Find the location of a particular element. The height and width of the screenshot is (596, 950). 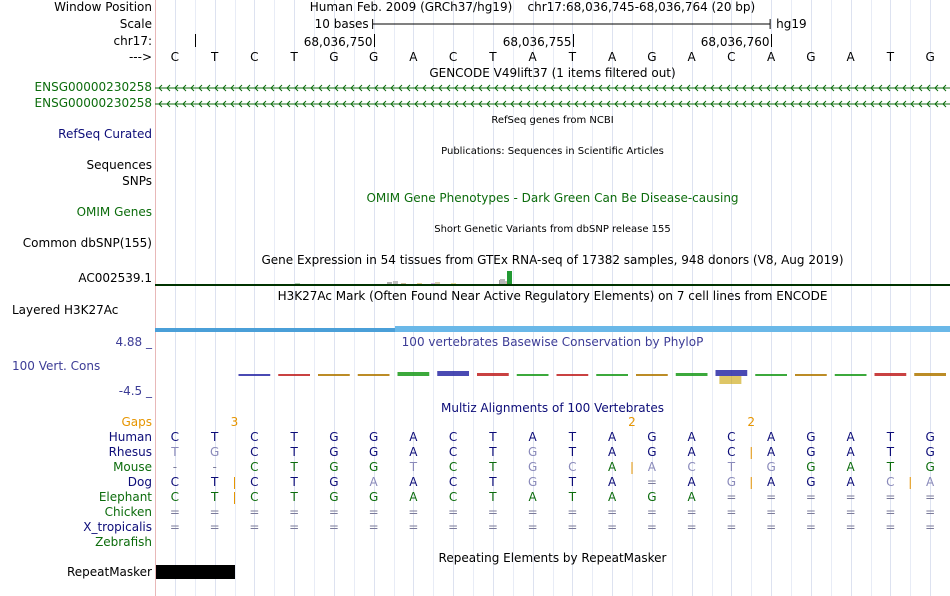

species-label: Elephant is located at coordinates (125, 497).